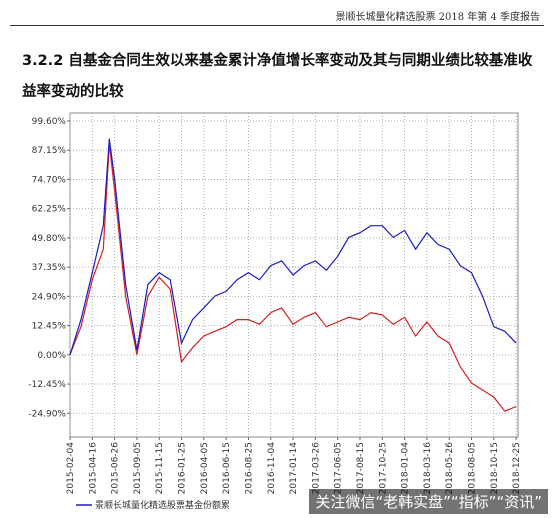 Image resolution: width=554 pixels, height=518 pixels. I want to click on x-tick-label: 2017-10-25, so click(383, 468).